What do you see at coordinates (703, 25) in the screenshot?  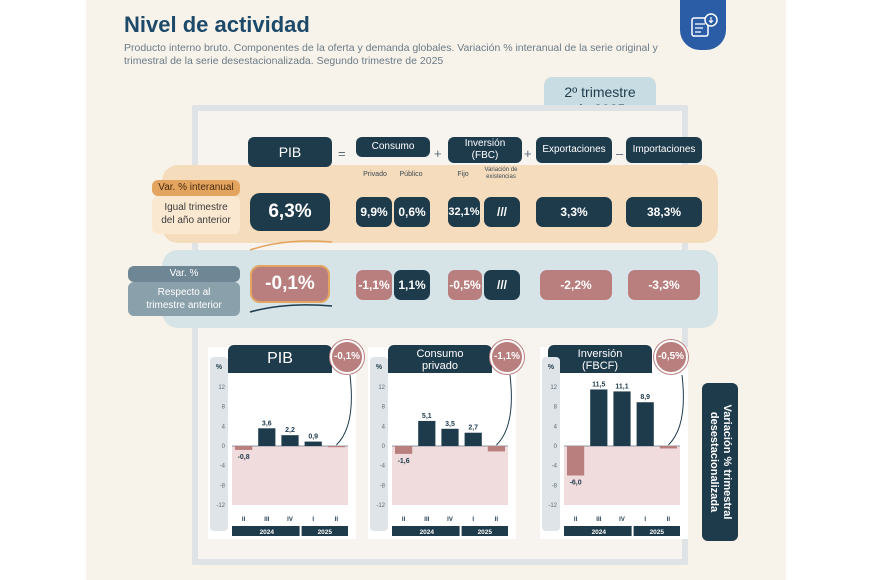 I see `document-download-icon` at bounding box center [703, 25].